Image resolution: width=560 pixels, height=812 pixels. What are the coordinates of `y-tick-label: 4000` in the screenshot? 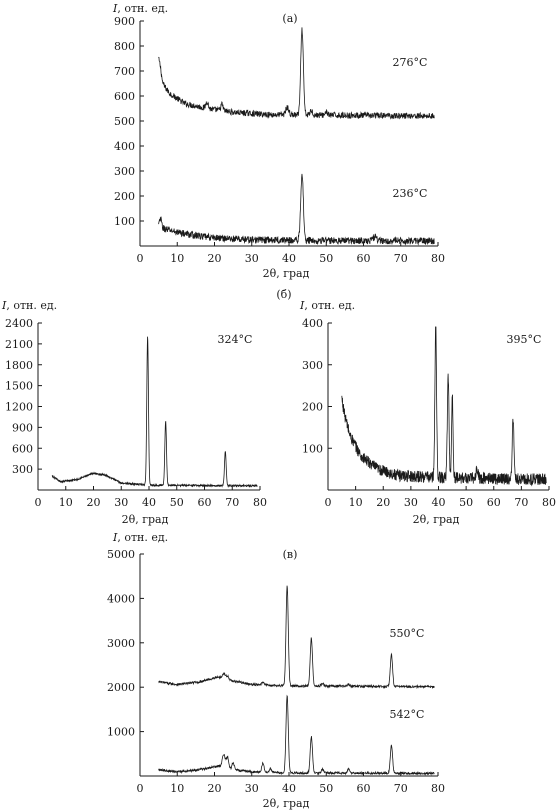 It's located at (121, 598).